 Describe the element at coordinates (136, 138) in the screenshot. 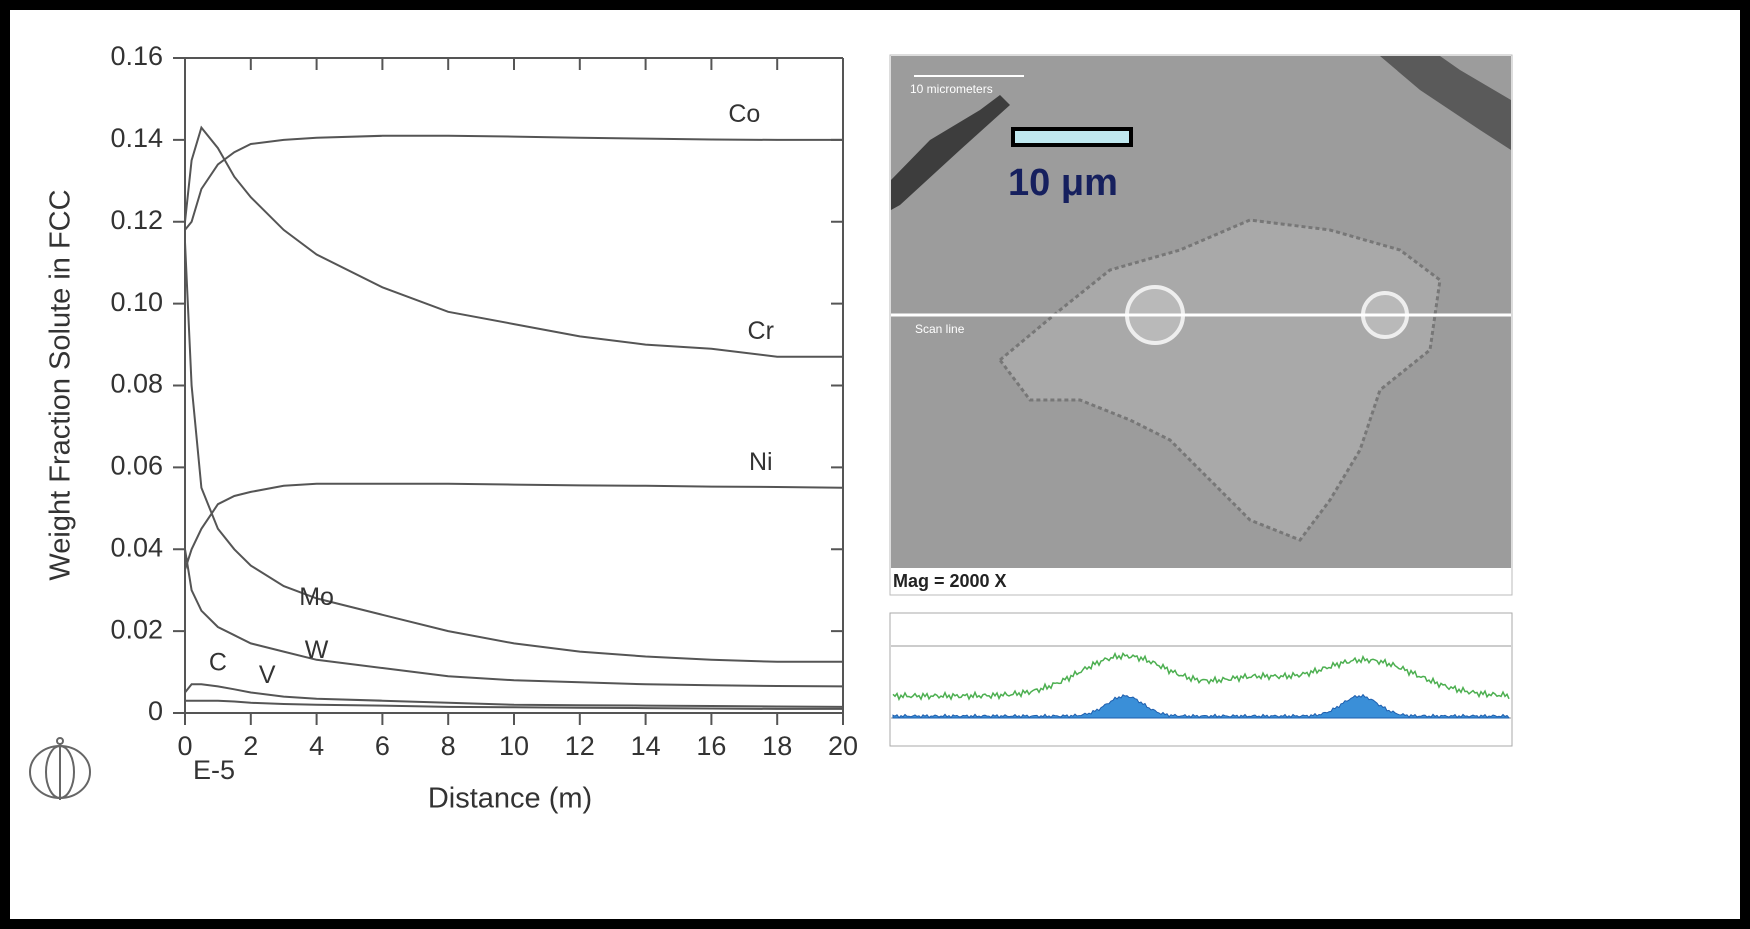

I see `y-tick-label: 0.14` at that location.